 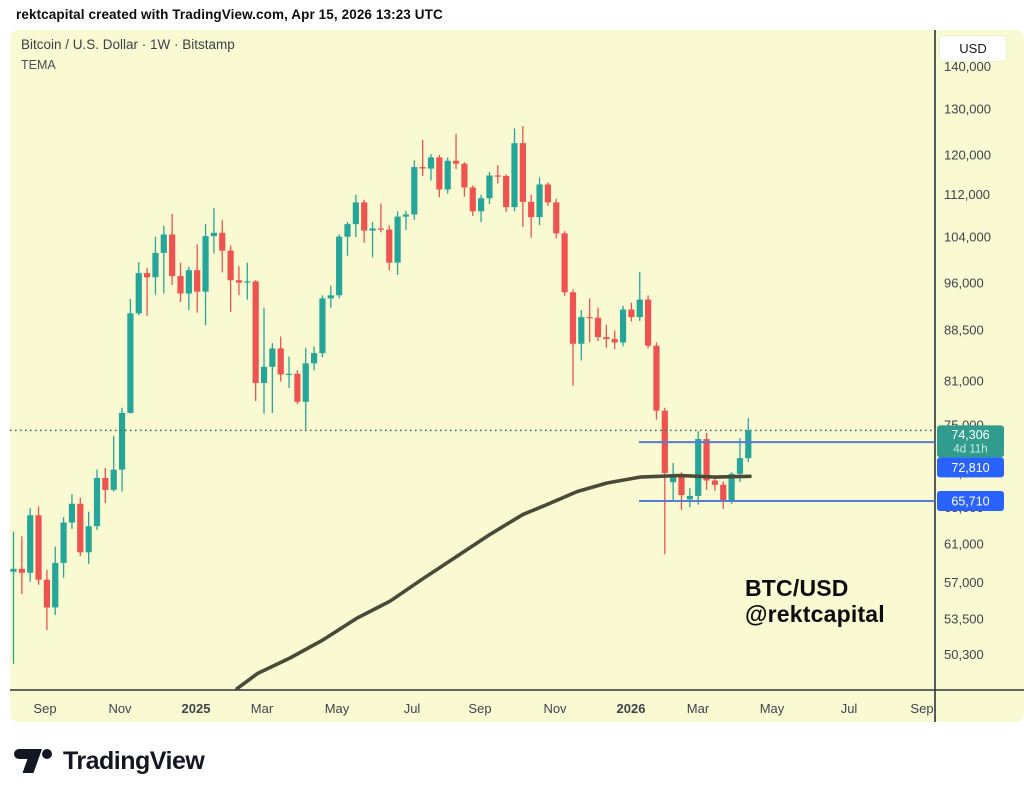 I want to click on watermark-line-2: @rektcapital, so click(x=815, y=614).